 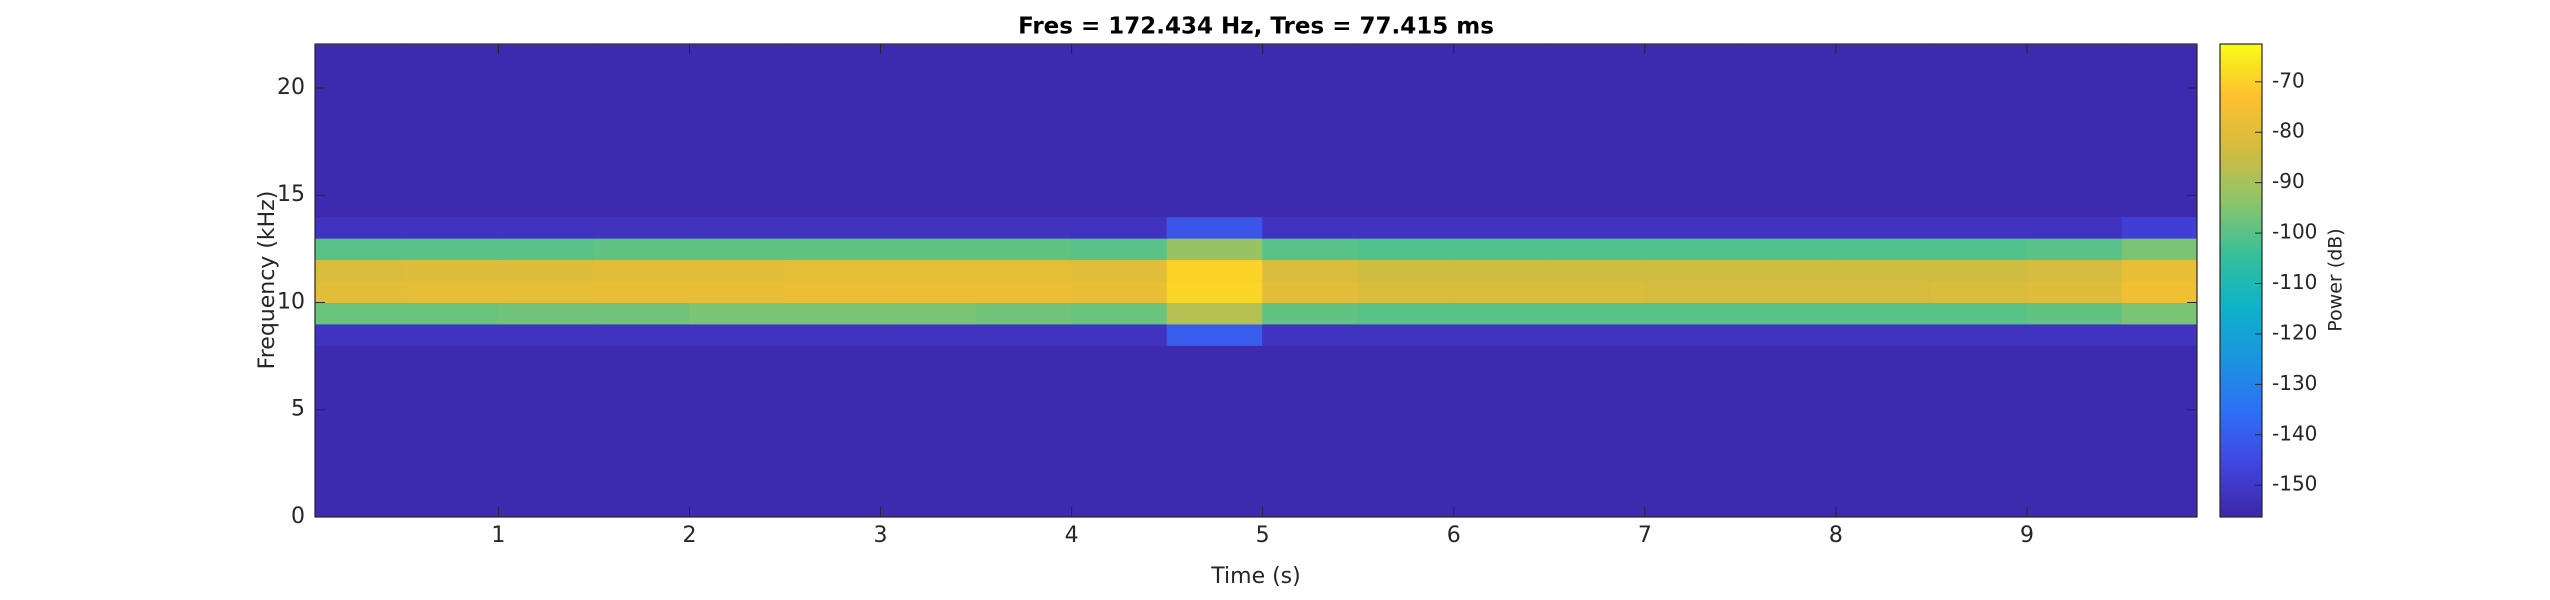 I want to click on colorbar-tick-label: -140, so click(x=2294, y=433).